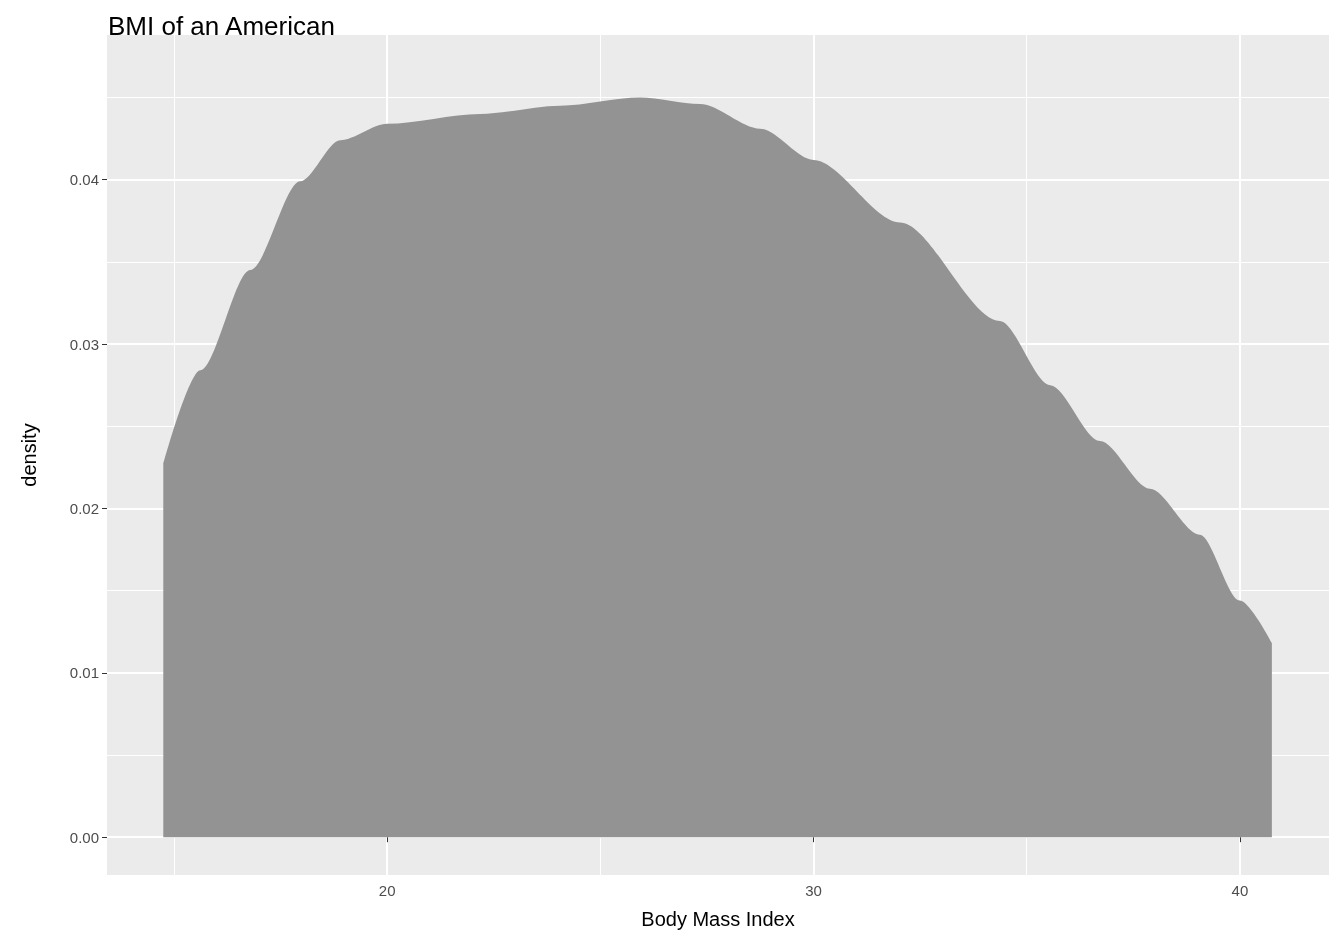  Describe the element at coordinates (84, 508) in the screenshot. I see `y-tick-label: 0.02` at that location.